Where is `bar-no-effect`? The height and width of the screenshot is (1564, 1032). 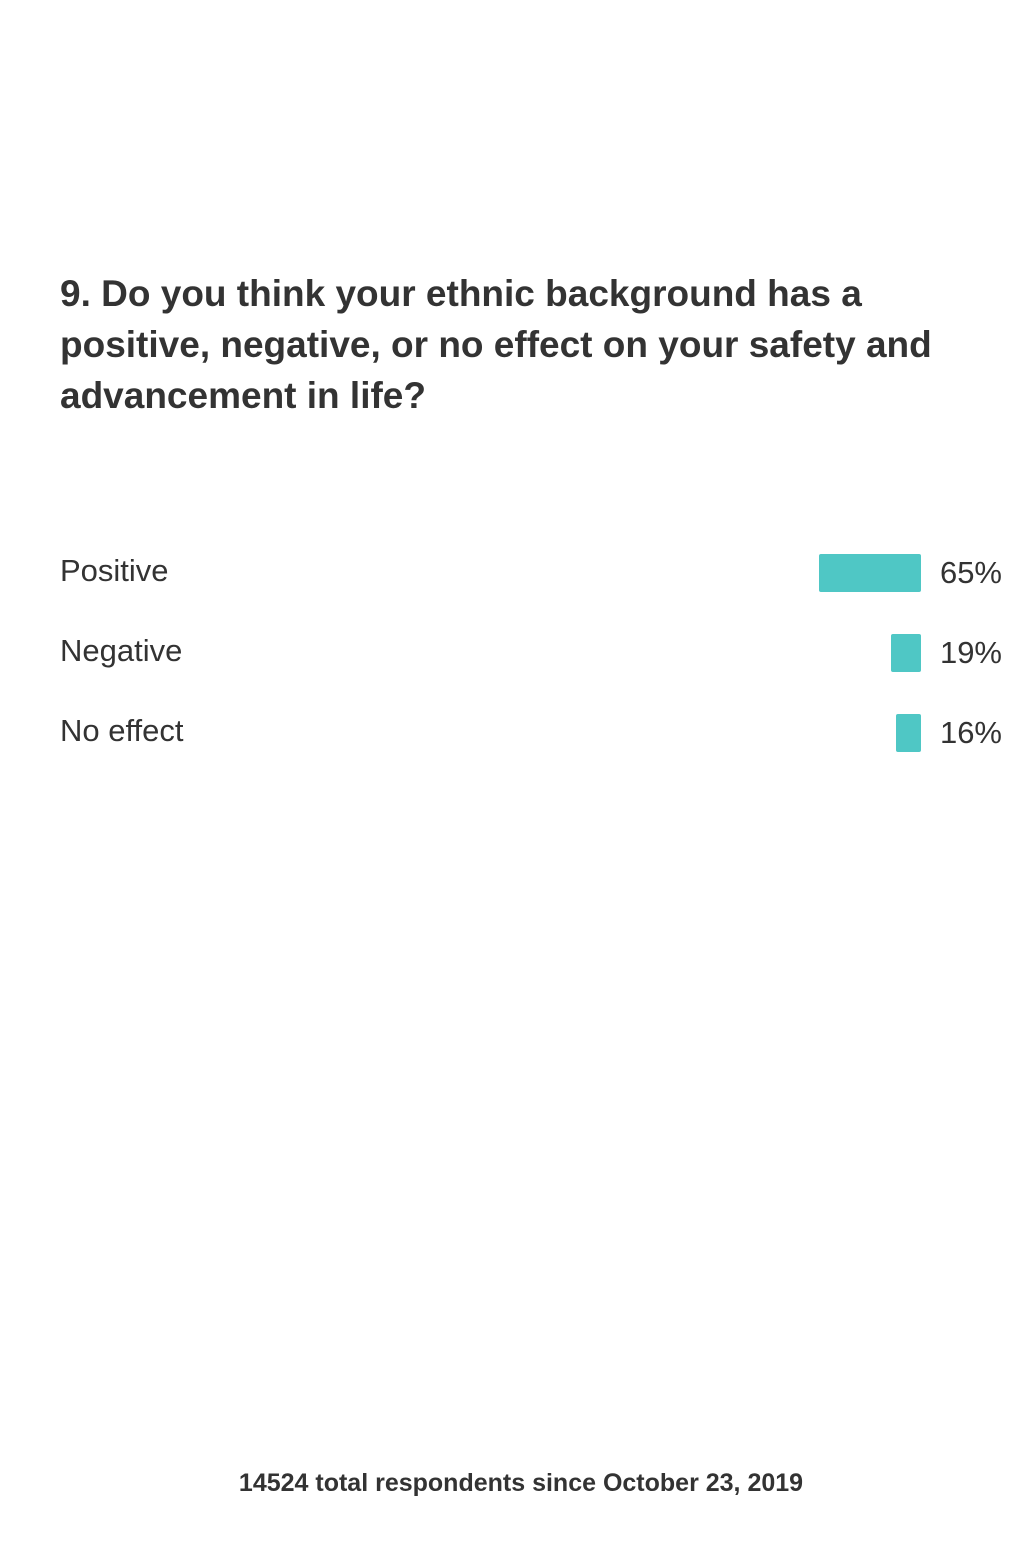
bar-no-effect is located at coordinates (908, 733).